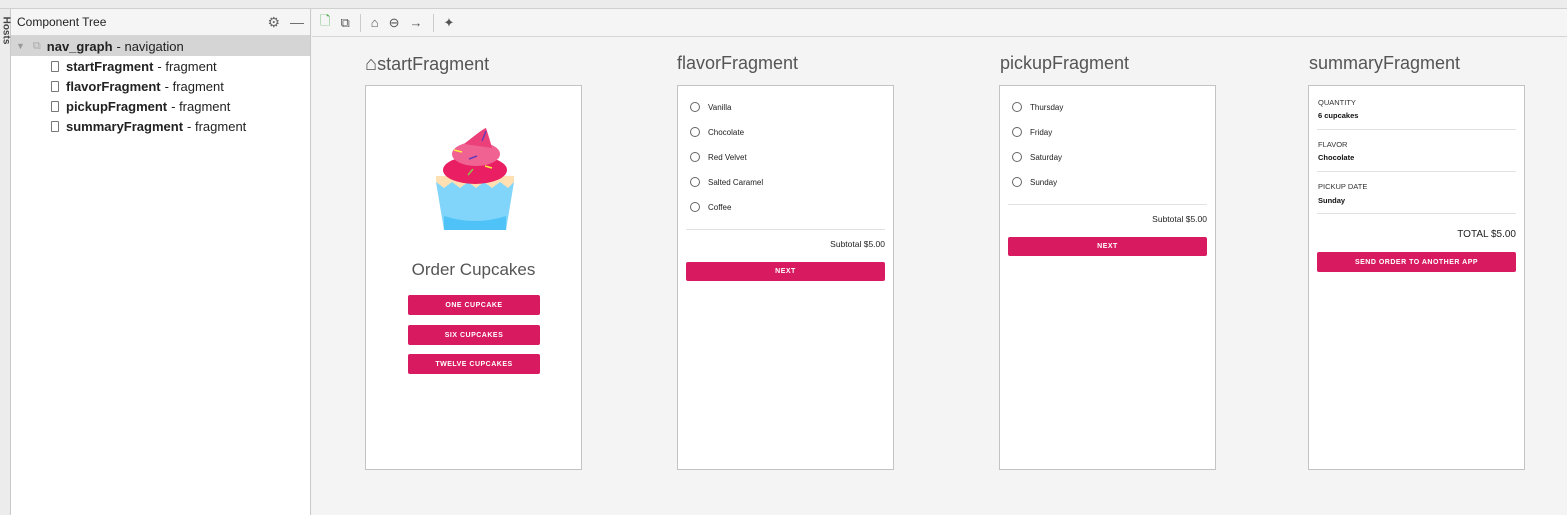  What do you see at coordinates (325, 20) in the screenshot?
I see `new-destination-icon: 🗋` at bounding box center [325, 20].